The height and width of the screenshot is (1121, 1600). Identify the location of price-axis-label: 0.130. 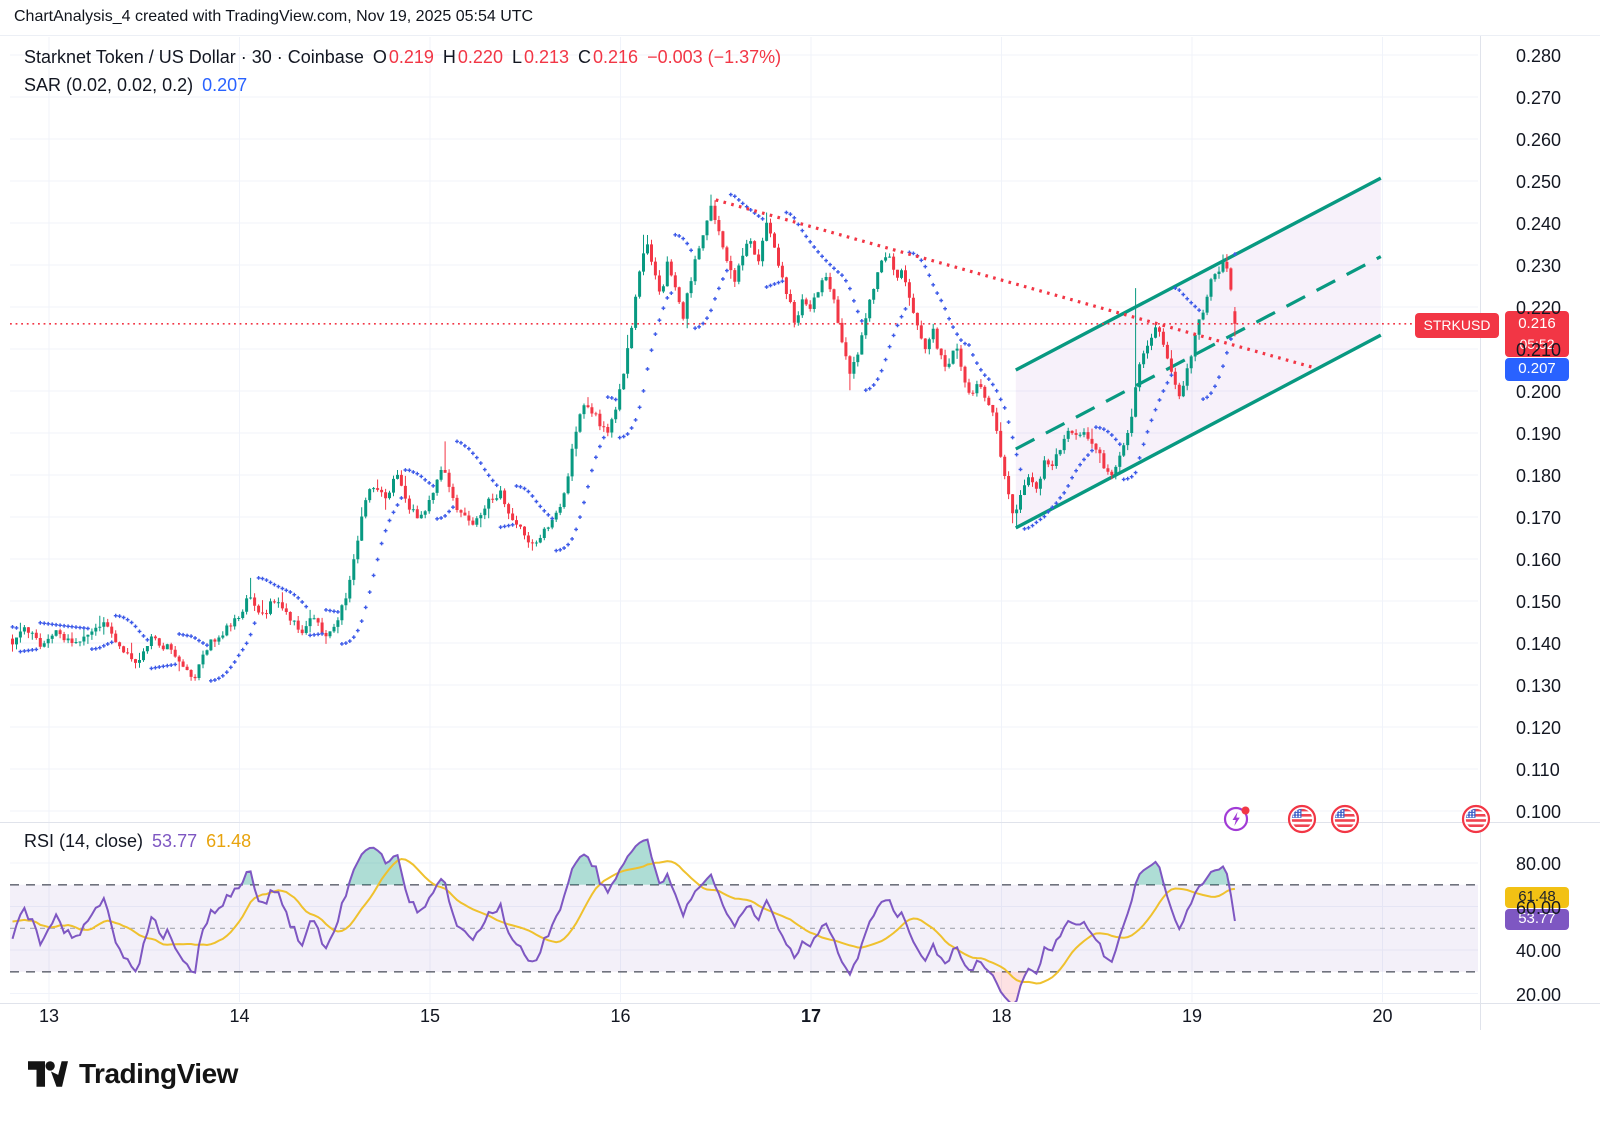
(1539, 686).